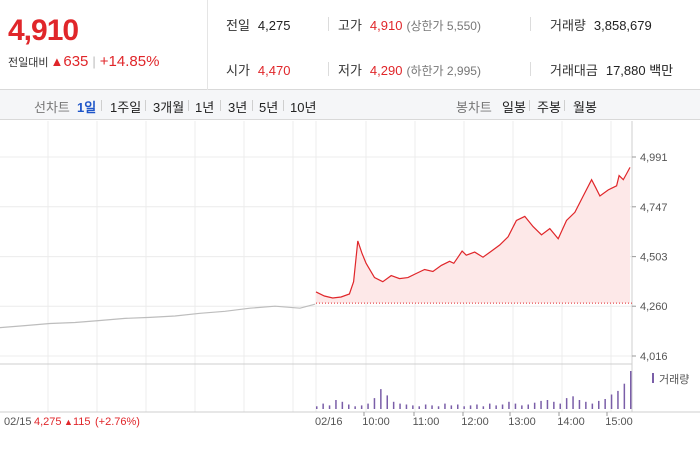  Describe the element at coordinates (674, 379) in the screenshot. I see `volume-legend: 거래량` at that location.